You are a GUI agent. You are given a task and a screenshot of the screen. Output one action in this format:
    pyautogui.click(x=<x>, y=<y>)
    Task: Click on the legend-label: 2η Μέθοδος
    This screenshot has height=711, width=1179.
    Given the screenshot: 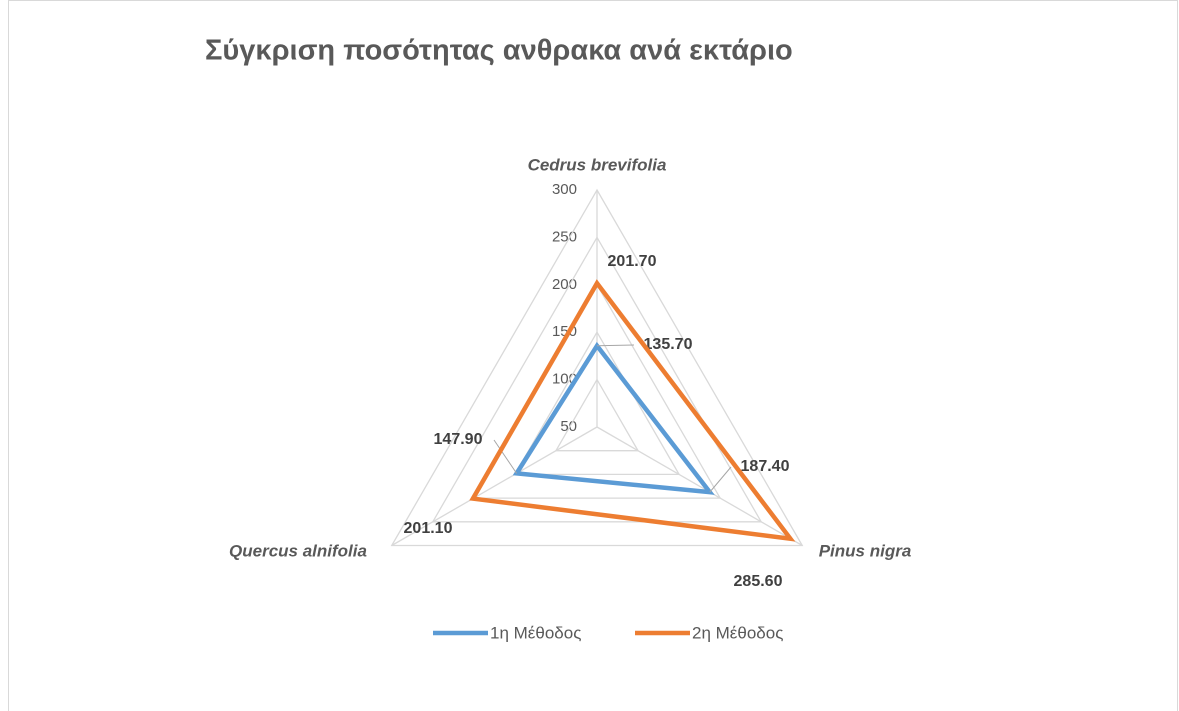 What is the action you would take?
    pyautogui.click(x=737, y=632)
    